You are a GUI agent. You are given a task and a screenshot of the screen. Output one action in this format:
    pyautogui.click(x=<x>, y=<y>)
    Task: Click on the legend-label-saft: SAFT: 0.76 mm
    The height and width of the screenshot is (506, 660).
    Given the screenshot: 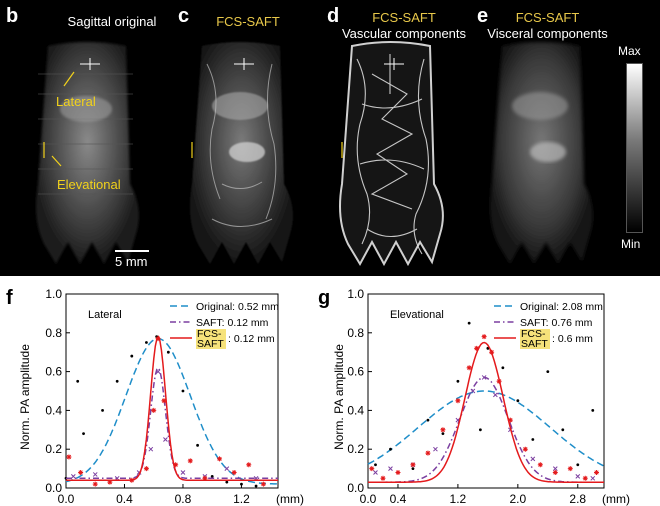 What is the action you would take?
    pyautogui.click(x=556, y=323)
    